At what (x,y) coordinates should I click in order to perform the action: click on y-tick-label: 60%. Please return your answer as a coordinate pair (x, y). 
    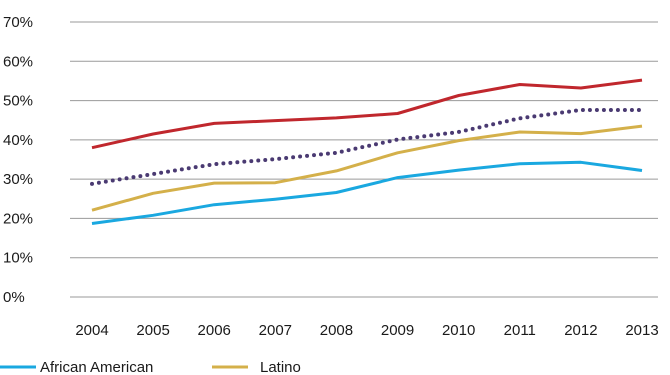
    Looking at the image, I should click on (18, 61).